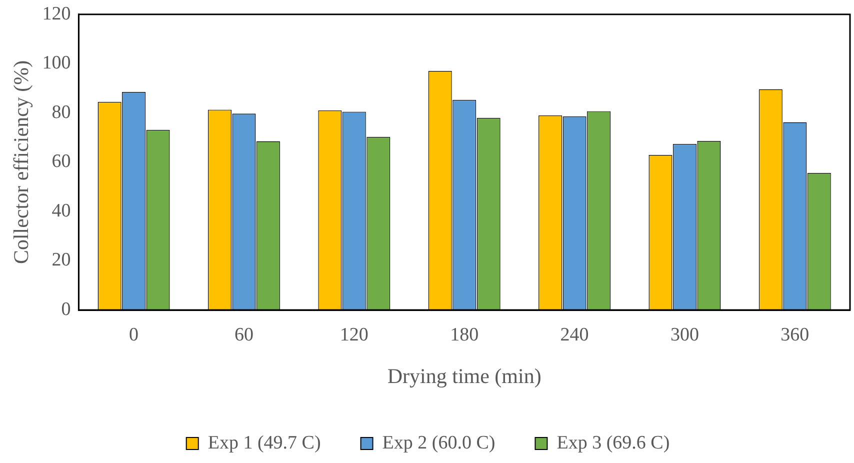 This screenshot has width=854, height=463. I want to click on x-tick-label: 300, so click(684, 335).